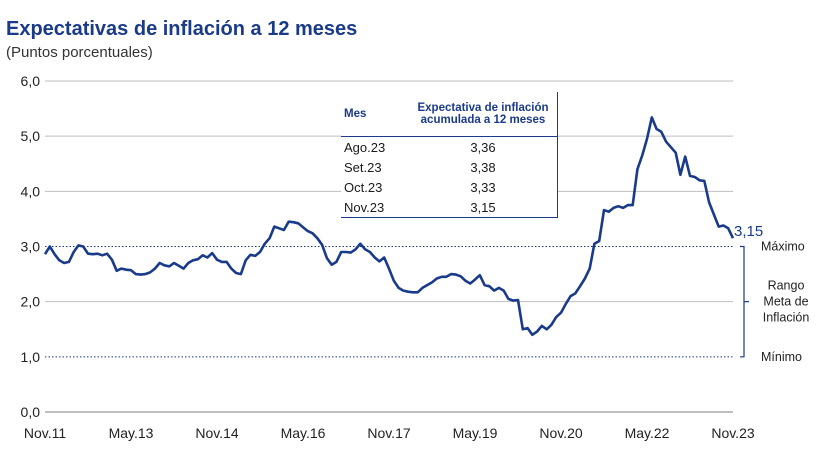  What do you see at coordinates (781, 357) in the screenshot?
I see `min-range-label: Mínimo` at bounding box center [781, 357].